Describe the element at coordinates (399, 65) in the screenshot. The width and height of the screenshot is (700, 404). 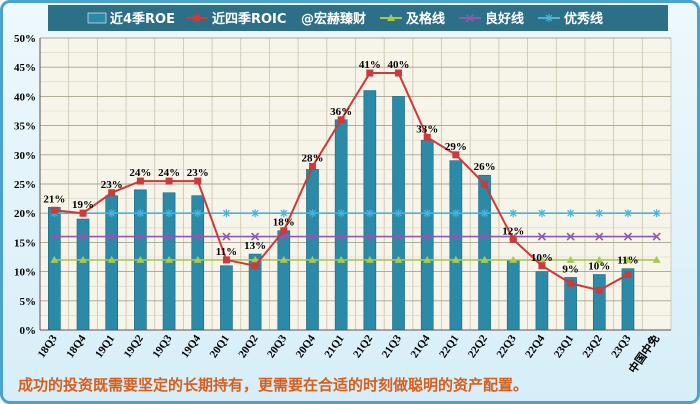
I see `data-label: 40%` at that location.